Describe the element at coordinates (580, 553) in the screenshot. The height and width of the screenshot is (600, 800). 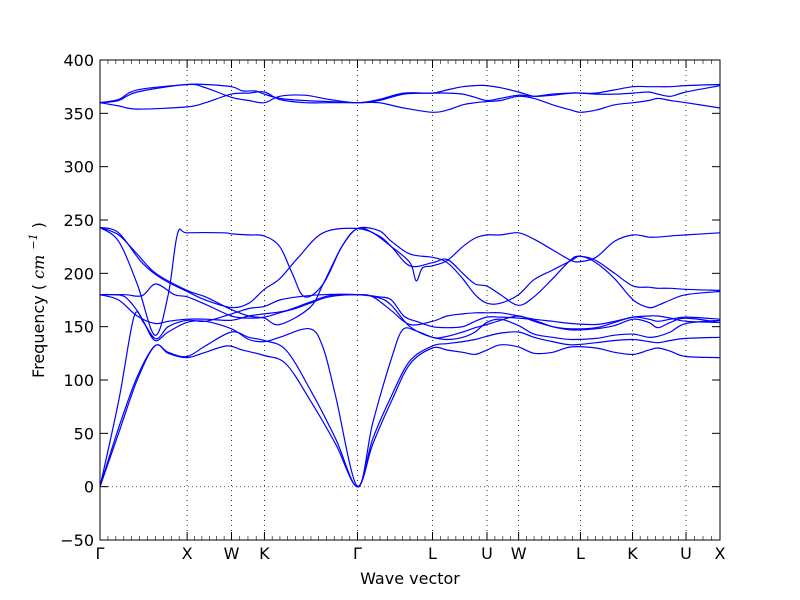
I see `x-tick-label-8: L` at that location.